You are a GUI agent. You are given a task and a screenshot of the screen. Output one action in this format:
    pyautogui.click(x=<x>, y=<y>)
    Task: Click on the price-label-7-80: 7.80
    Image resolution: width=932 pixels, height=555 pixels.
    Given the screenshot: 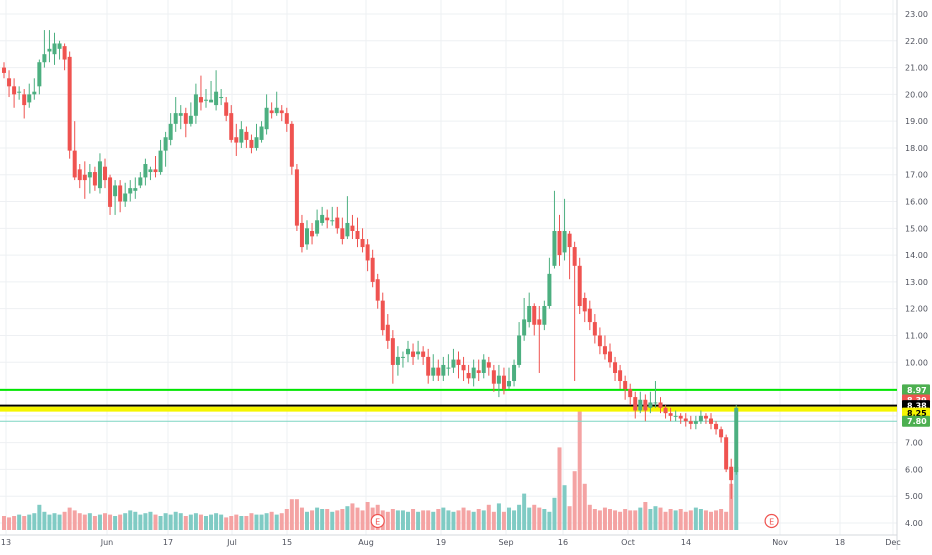 What is the action you would take?
    pyautogui.click(x=916, y=421)
    